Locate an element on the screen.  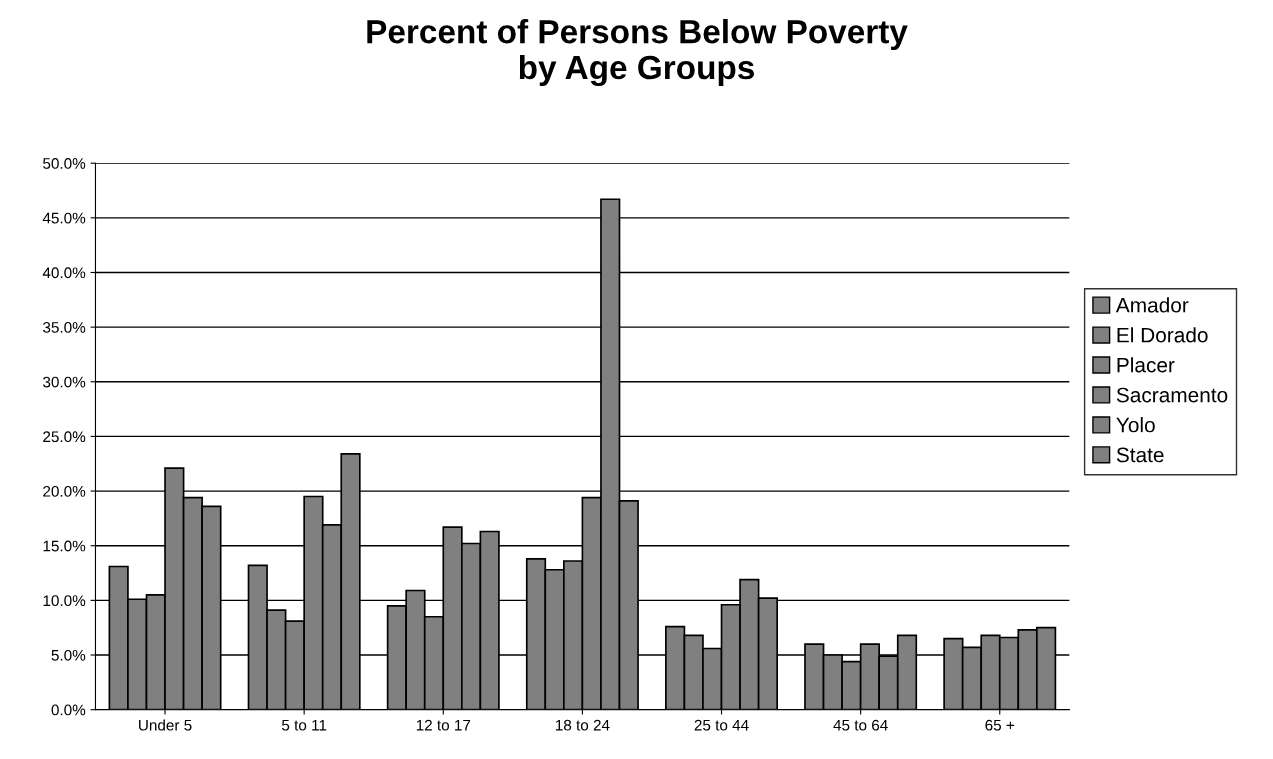
y-tick-label: 35.0% is located at coordinates (64, 327).